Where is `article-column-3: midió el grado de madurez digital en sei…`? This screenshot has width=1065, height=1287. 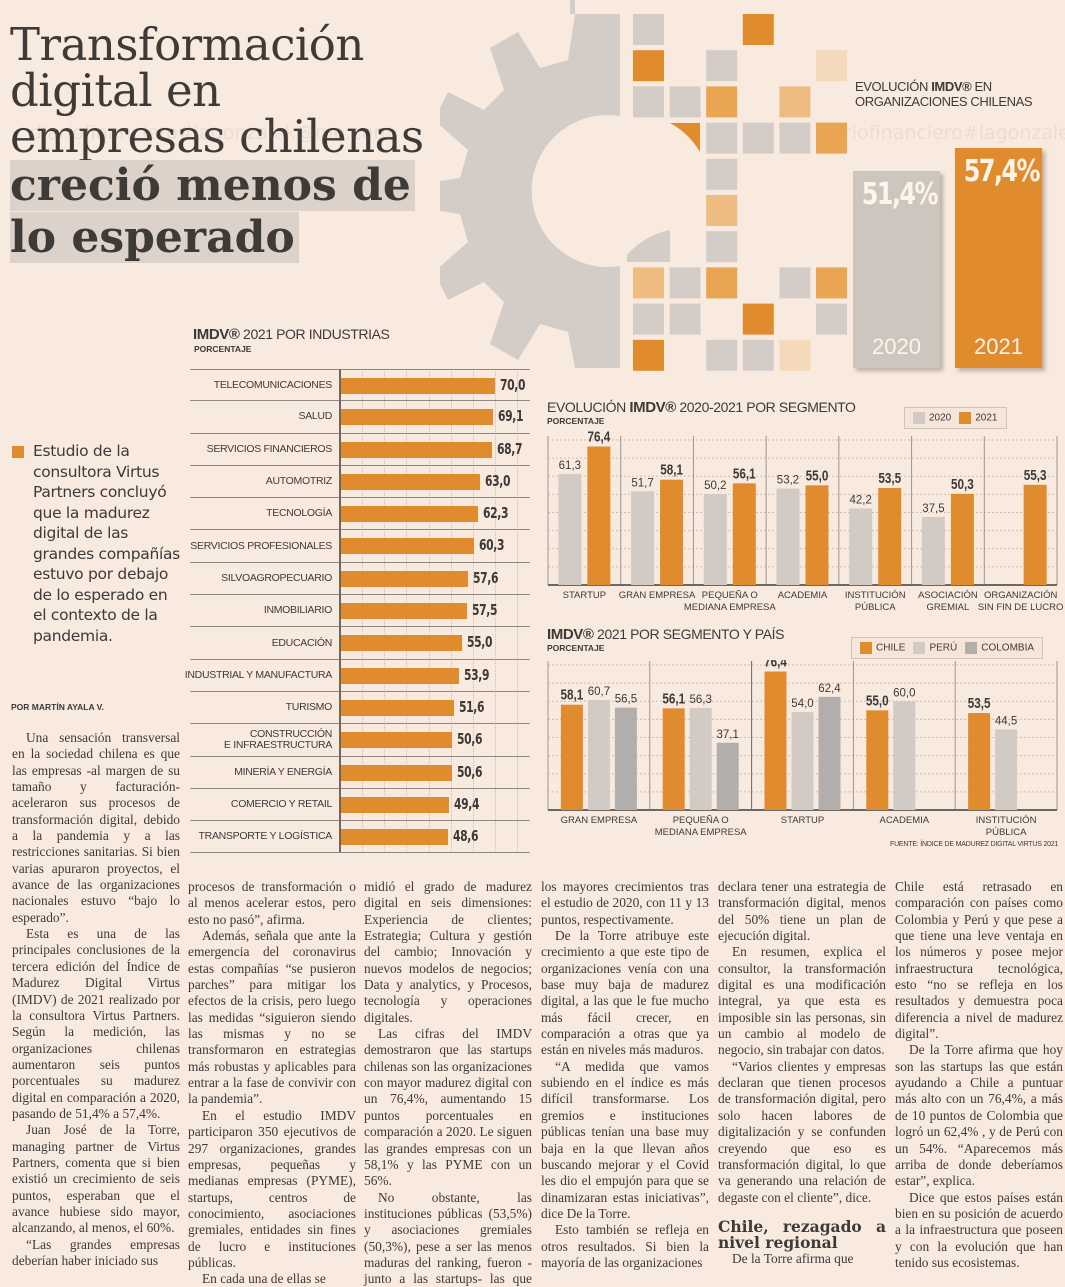 article-column-3: midió el grado de madurez digital en sei… is located at coordinates (448, 1083).